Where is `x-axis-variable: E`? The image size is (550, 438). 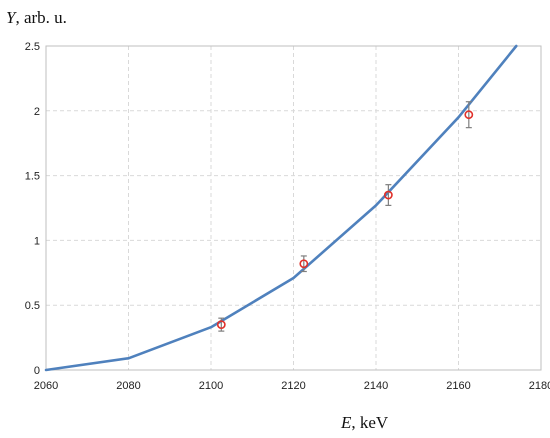
x-axis-variable: E is located at coordinates (346, 422).